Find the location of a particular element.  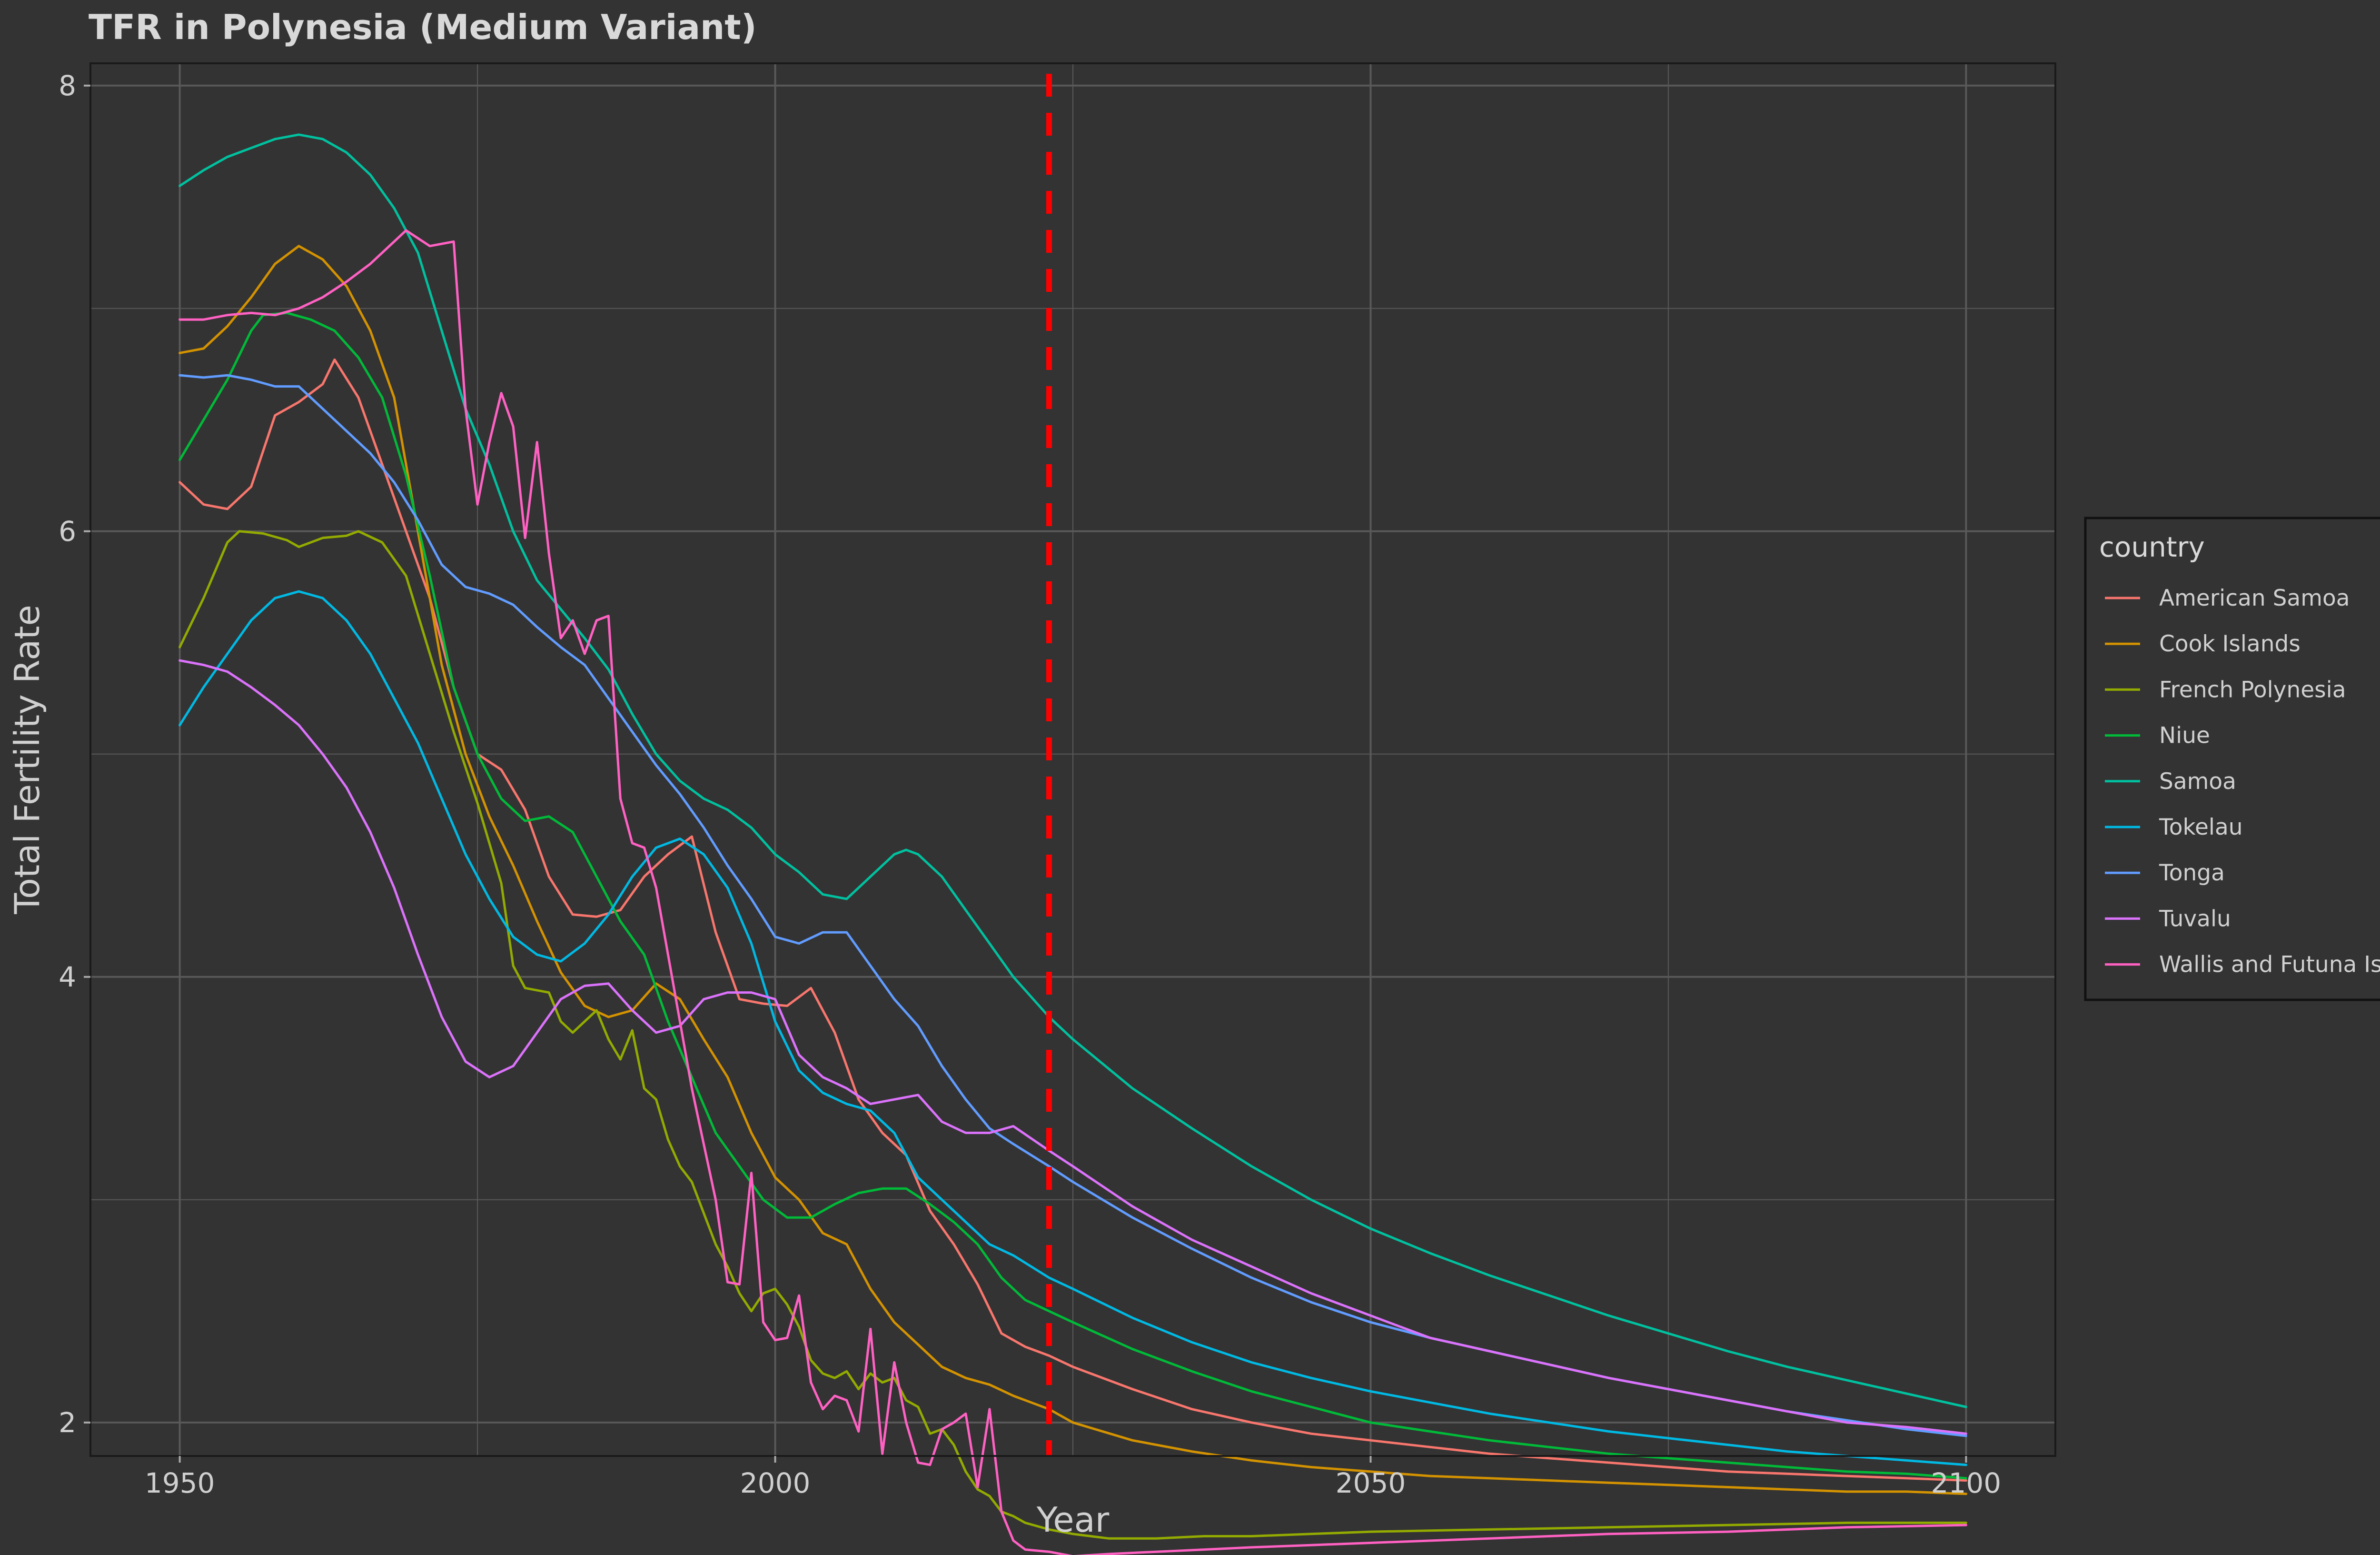

legend-label: French Polynesia is located at coordinates (2252, 690).